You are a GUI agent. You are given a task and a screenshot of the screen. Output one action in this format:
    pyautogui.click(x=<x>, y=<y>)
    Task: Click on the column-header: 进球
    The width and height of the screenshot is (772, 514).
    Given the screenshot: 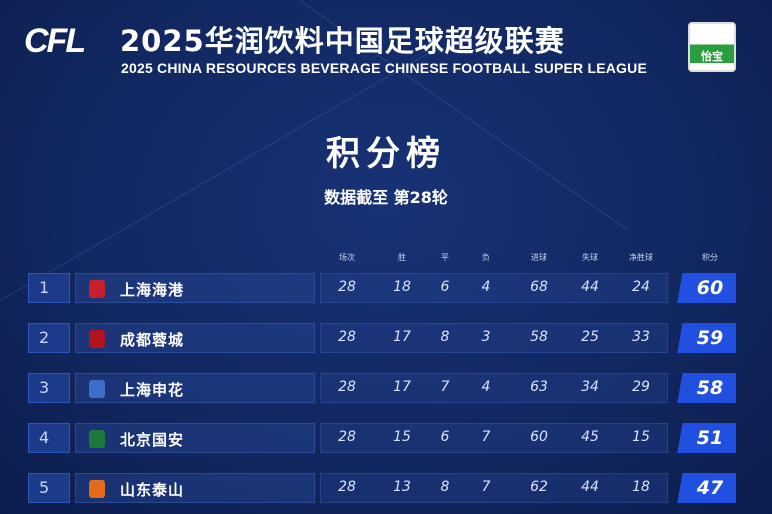 What is the action you would take?
    pyautogui.click(x=539, y=257)
    